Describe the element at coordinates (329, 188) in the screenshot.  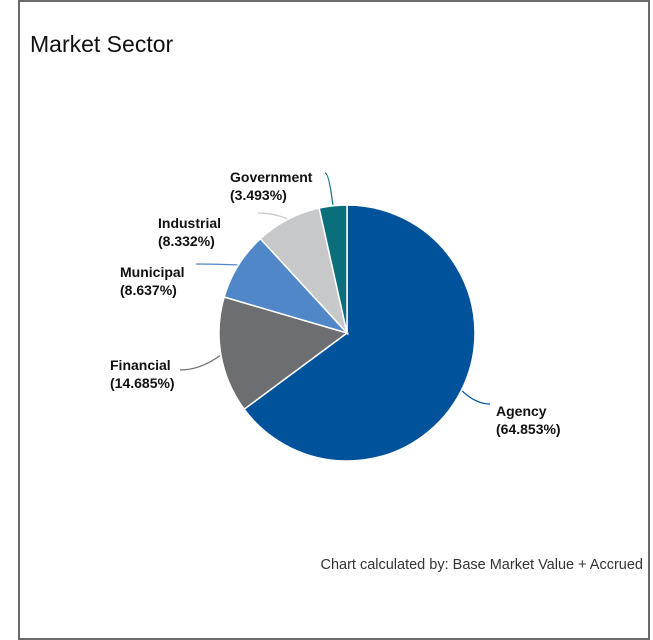
I see `leader-line-government` at that location.